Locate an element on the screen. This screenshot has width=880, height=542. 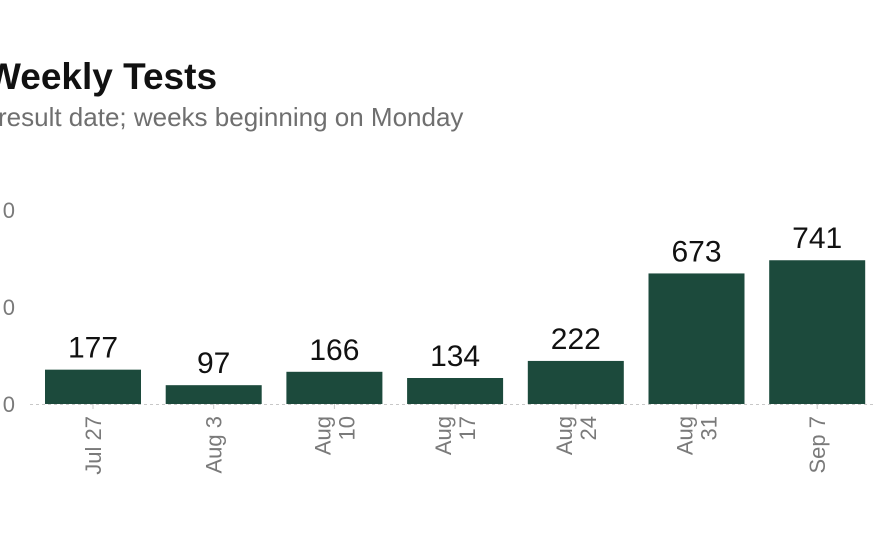
data-label: 222 is located at coordinates (576, 339).